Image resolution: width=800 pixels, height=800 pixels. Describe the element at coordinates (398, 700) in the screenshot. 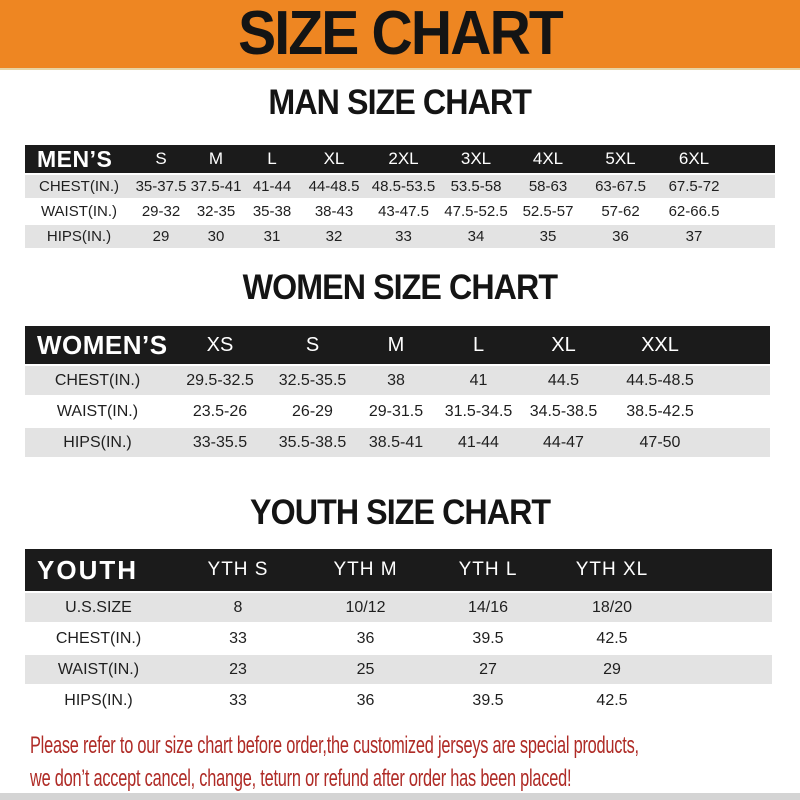

I see `table-row: HIPS(IN.) 33 36 39.5 42.5` at that location.